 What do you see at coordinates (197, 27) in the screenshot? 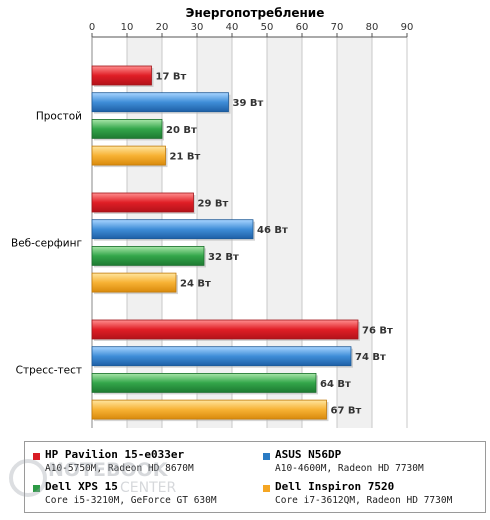
I see `x-tick-label: 30` at bounding box center [197, 27].